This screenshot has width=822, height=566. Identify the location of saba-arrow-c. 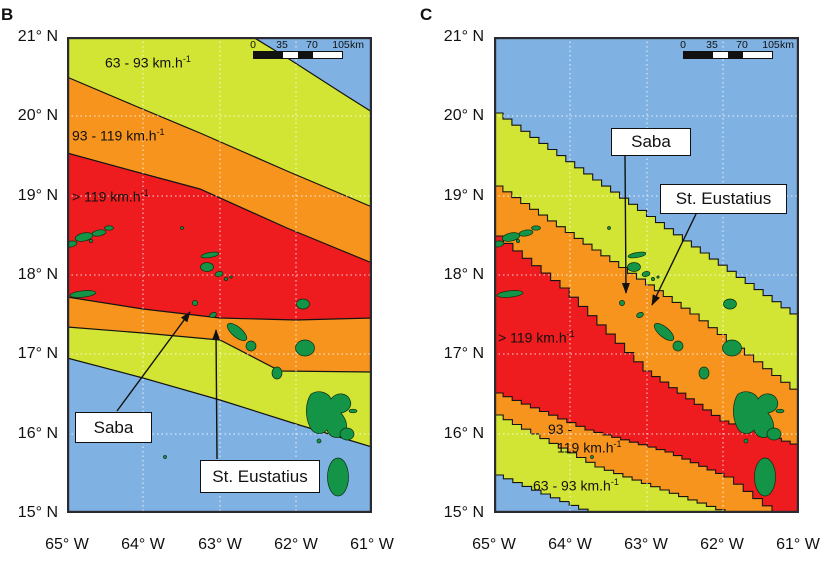
(625, 224).